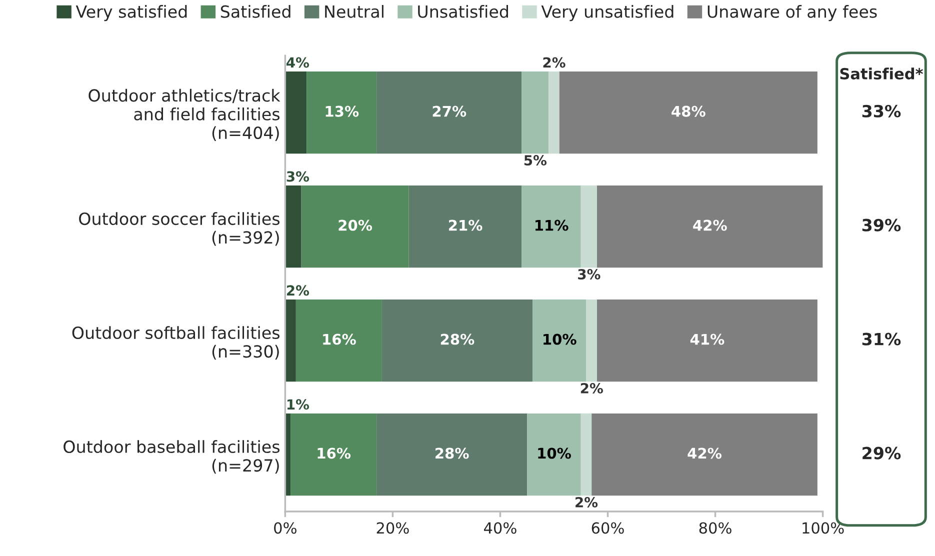  What do you see at coordinates (285, 528) in the screenshot?
I see `x-tick-label: 0%` at bounding box center [285, 528].